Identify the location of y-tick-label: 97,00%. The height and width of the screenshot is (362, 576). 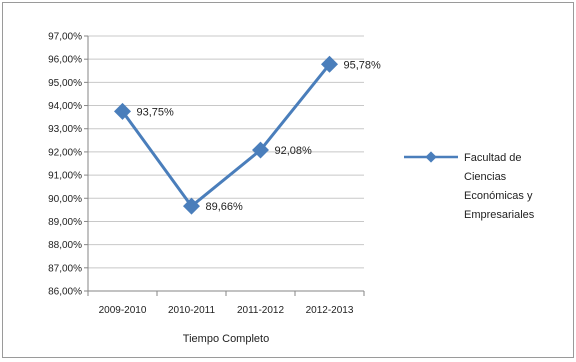
(65, 37).